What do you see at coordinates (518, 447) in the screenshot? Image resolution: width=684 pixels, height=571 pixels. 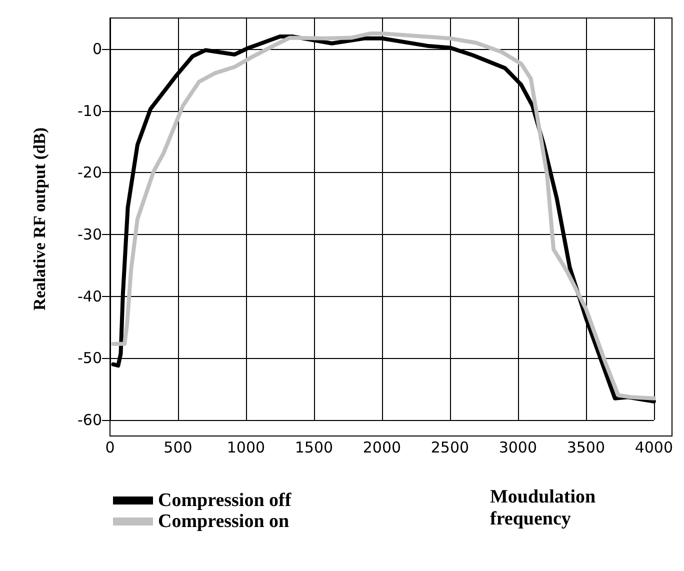 I see `x-tick-label: 3000` at bounding box center [518, 447].